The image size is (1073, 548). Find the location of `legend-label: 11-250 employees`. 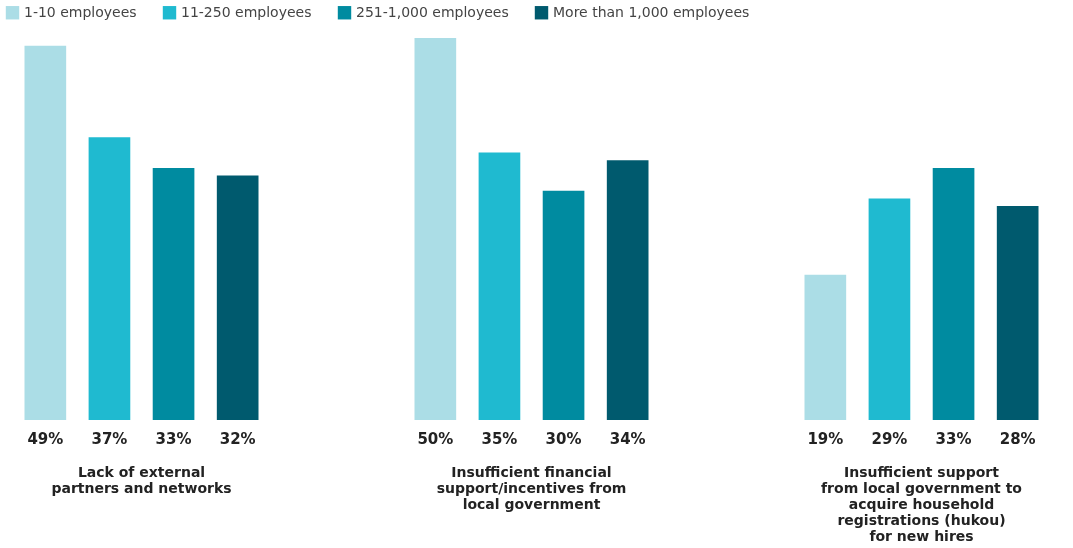

legend-label: 11-250 employees is located at coordinates (246, 11).